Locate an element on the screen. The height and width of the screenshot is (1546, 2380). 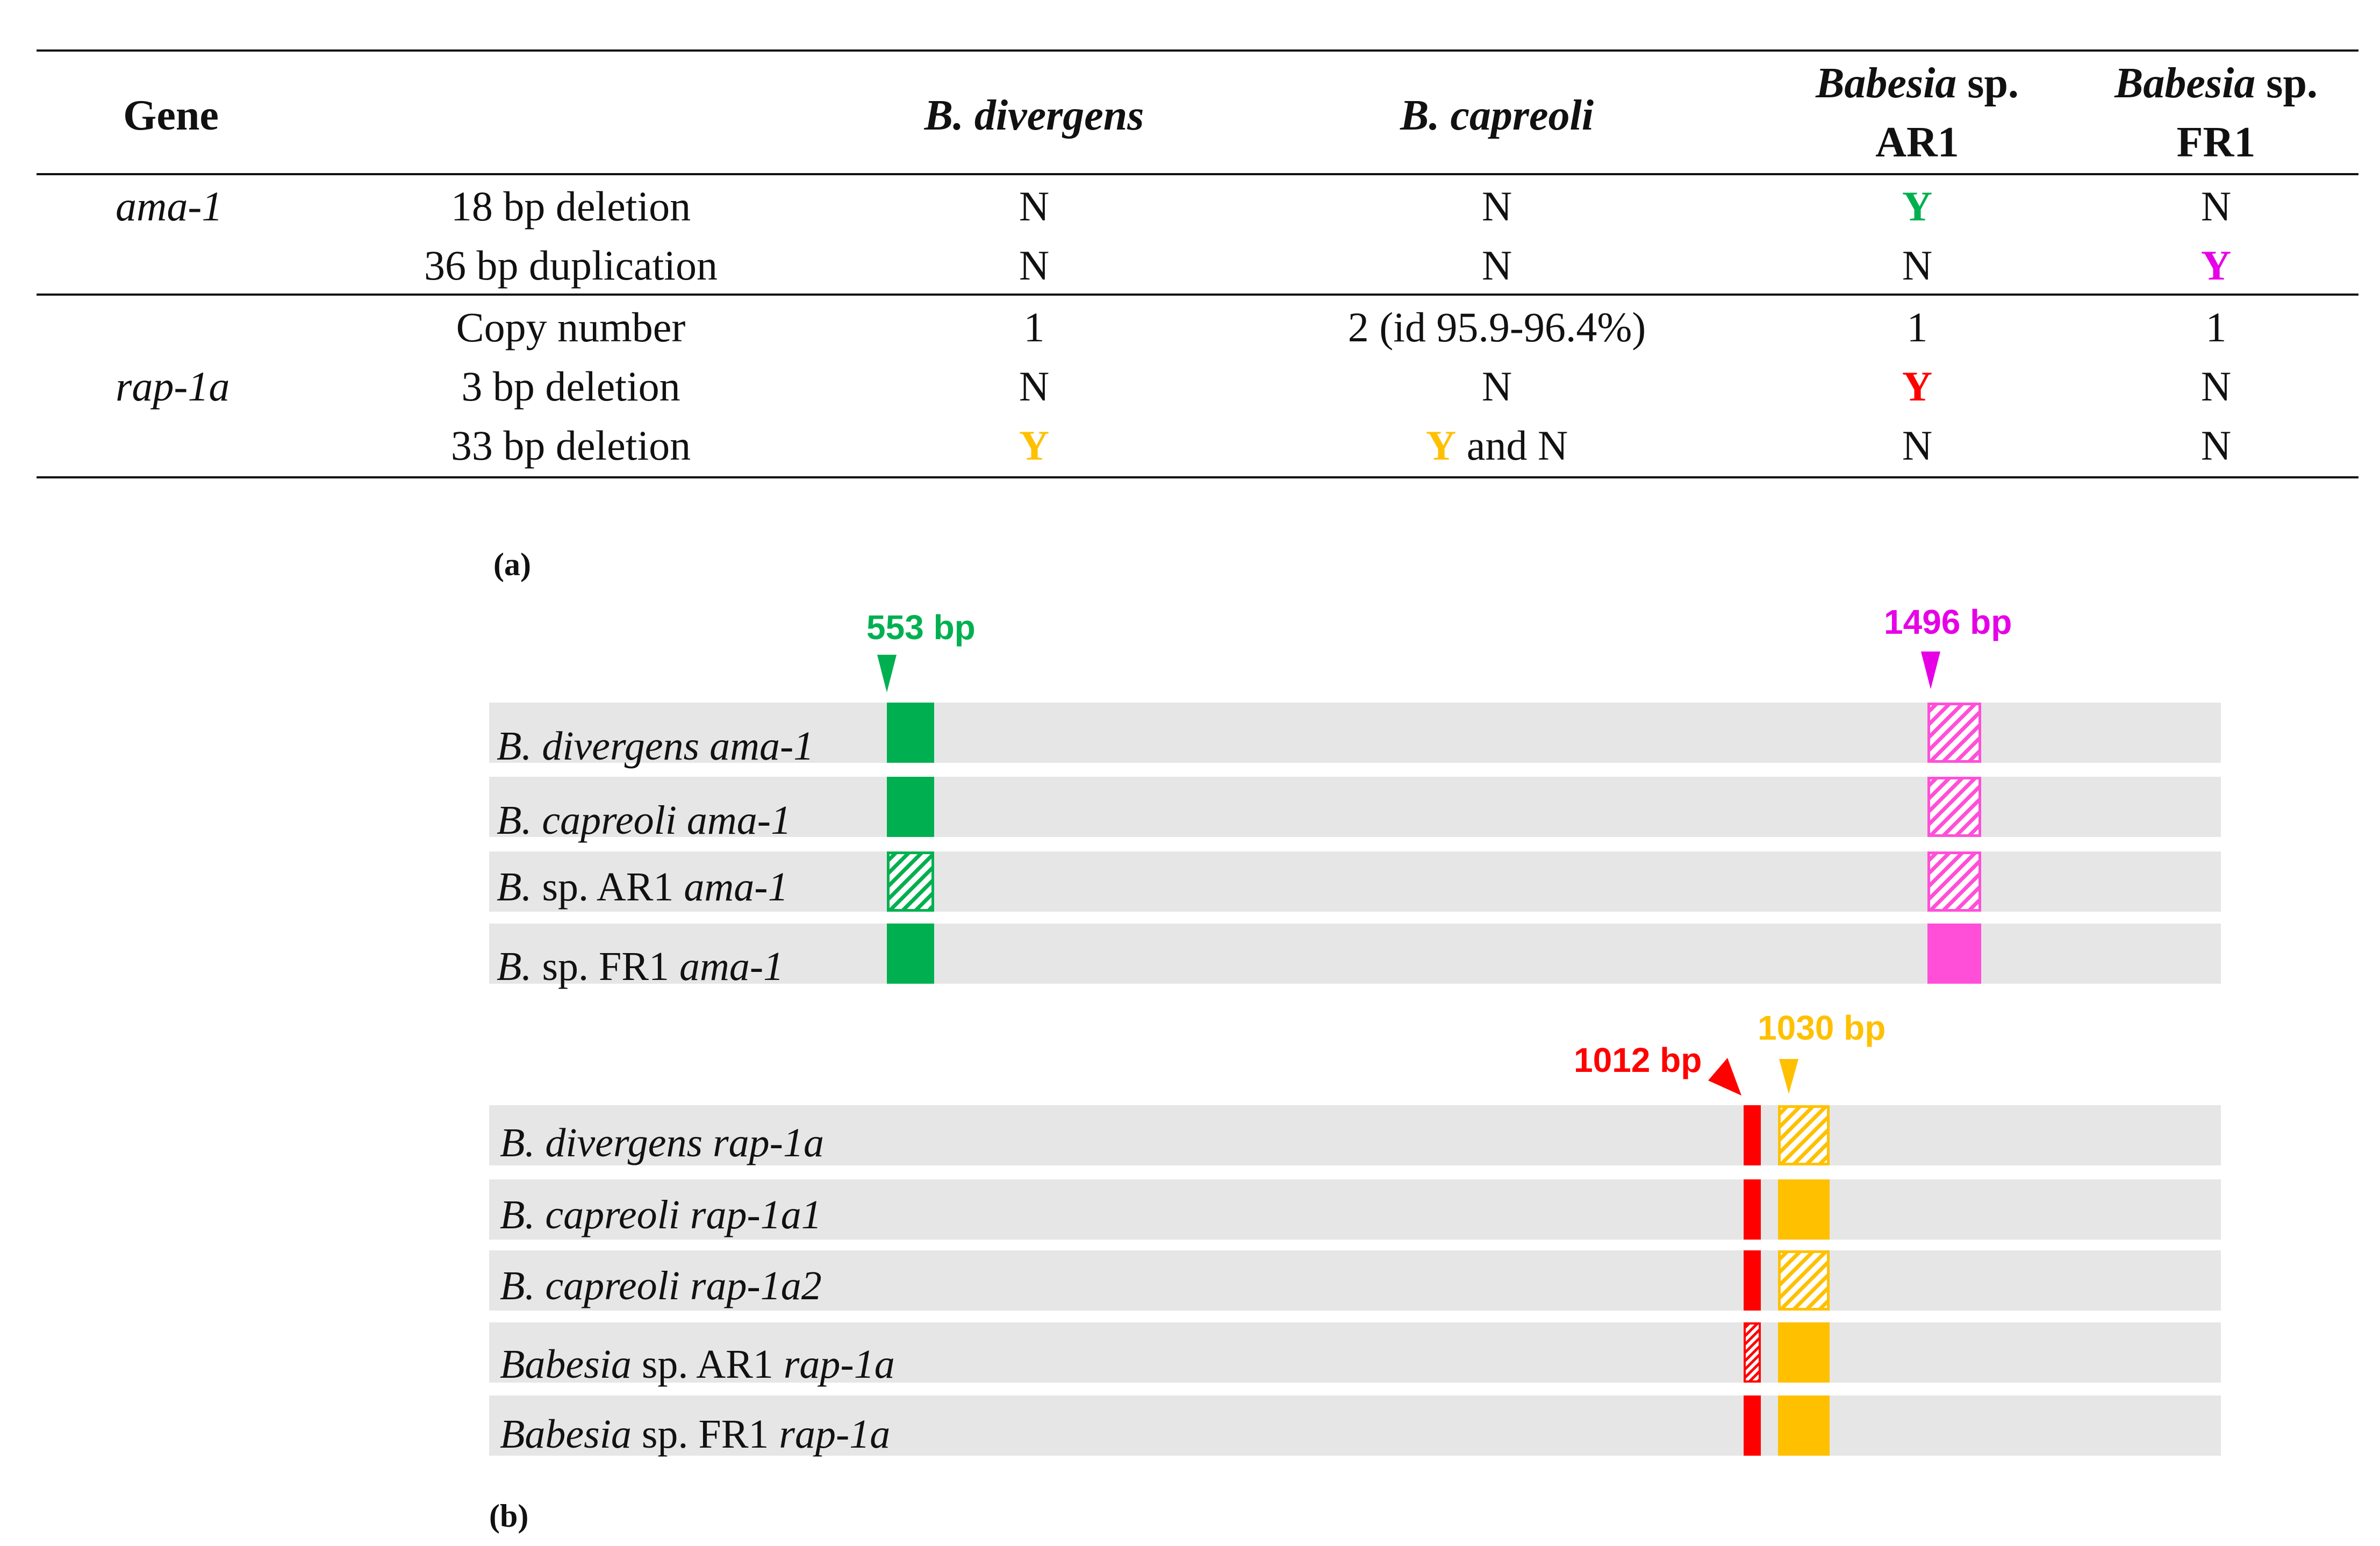
ama1-gene-b-divergens: ama-1 is located at coordinates (756, 746).